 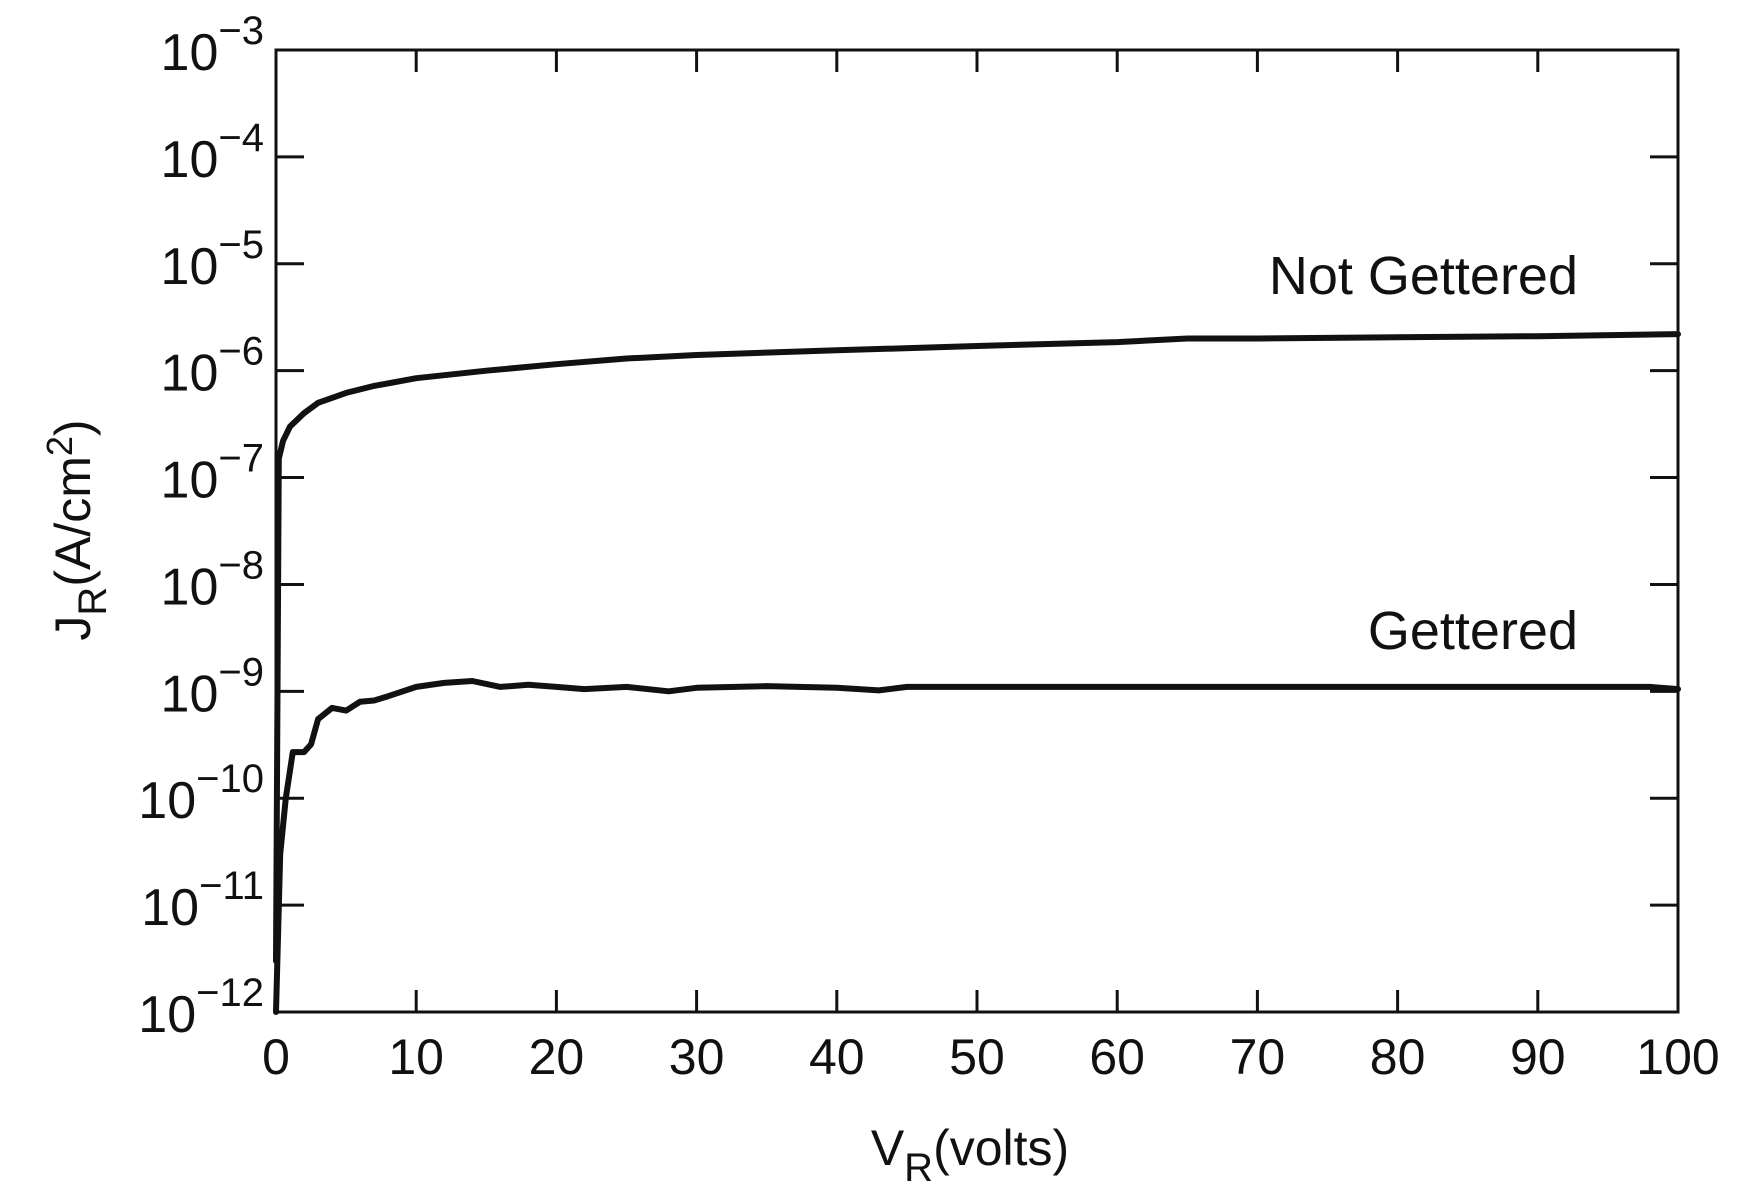 I want to click on y-tick-label: 10⁻⁶, so click(x=212, y=366).